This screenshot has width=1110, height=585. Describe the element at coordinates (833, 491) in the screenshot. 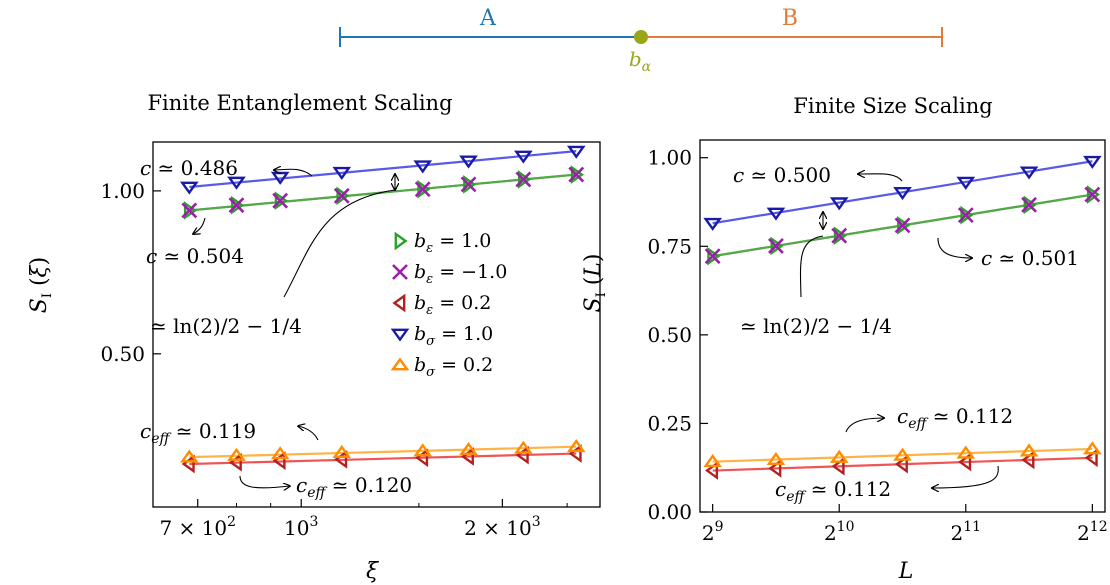

I see `right-anno-ceff-lower: ceff ≃ 0.112` at that location.